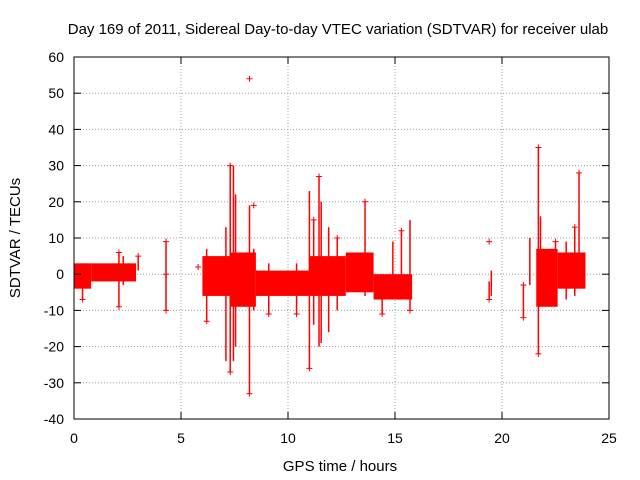 This screenshot has height=480, width=640. I want to click on y-tick-label: 30, so click(56, 166).